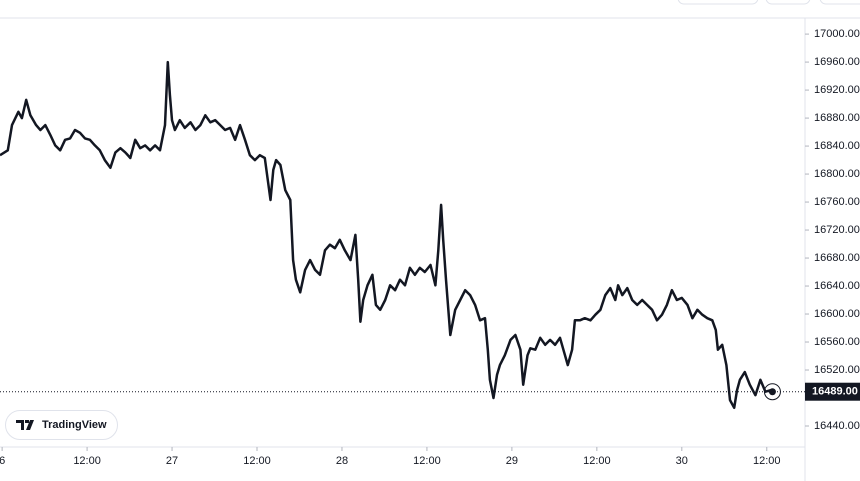 The width and height of the screenshot is (860, 481). I want to click on logo, so click(25, 425).